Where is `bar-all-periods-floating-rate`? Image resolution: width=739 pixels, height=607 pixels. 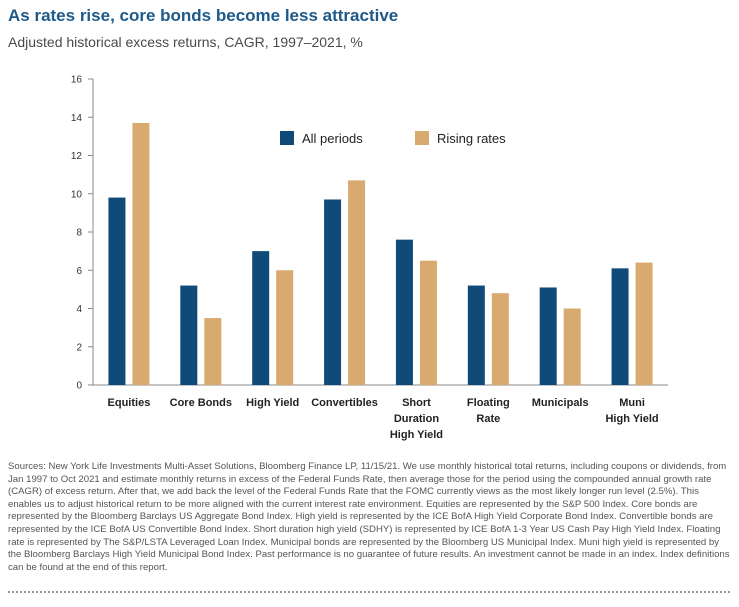
bar-all-periods-floating-rate is located at coordinates (476, 335).